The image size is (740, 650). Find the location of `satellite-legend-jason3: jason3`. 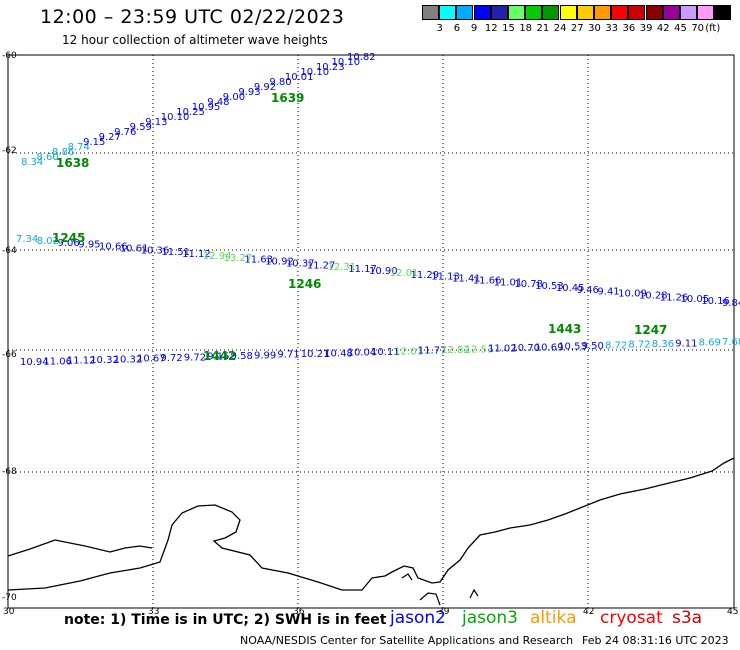

satellite-legend-jason3: jason3 is located at coordinates (490, 618).